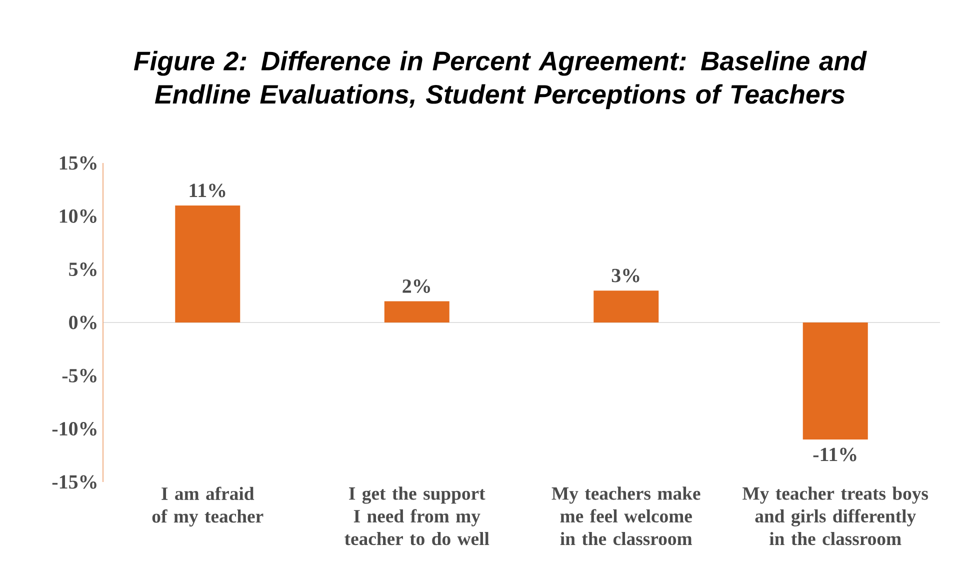 The width and height of the screenshot is (958, 578). Describe the element at coordinates (78, 216) in the screenshot. I see `y-tick-label: 10%` at that location.